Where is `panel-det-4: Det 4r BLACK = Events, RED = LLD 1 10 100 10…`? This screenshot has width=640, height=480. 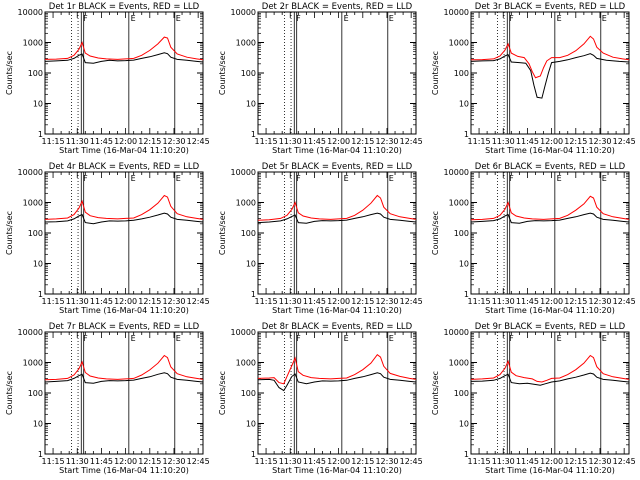
panel-det-4: Det 4r BLACK = Events, RED = LLD 1 10 100 10… is located at coordinates (107, 238).